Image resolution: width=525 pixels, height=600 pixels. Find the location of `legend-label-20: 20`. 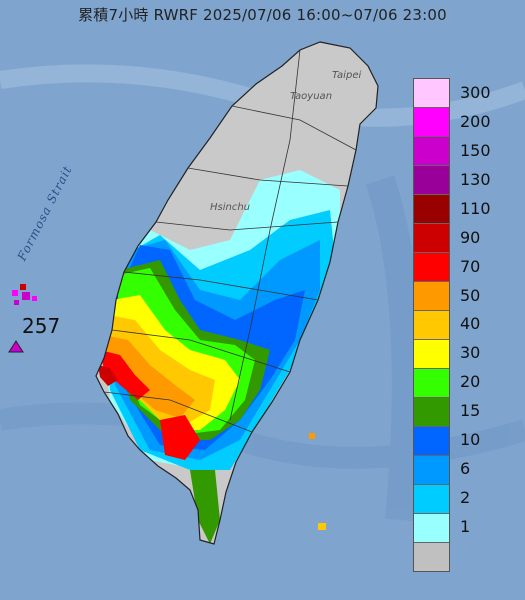

legend-label-20: 20 is located at coordinates (470, 382).